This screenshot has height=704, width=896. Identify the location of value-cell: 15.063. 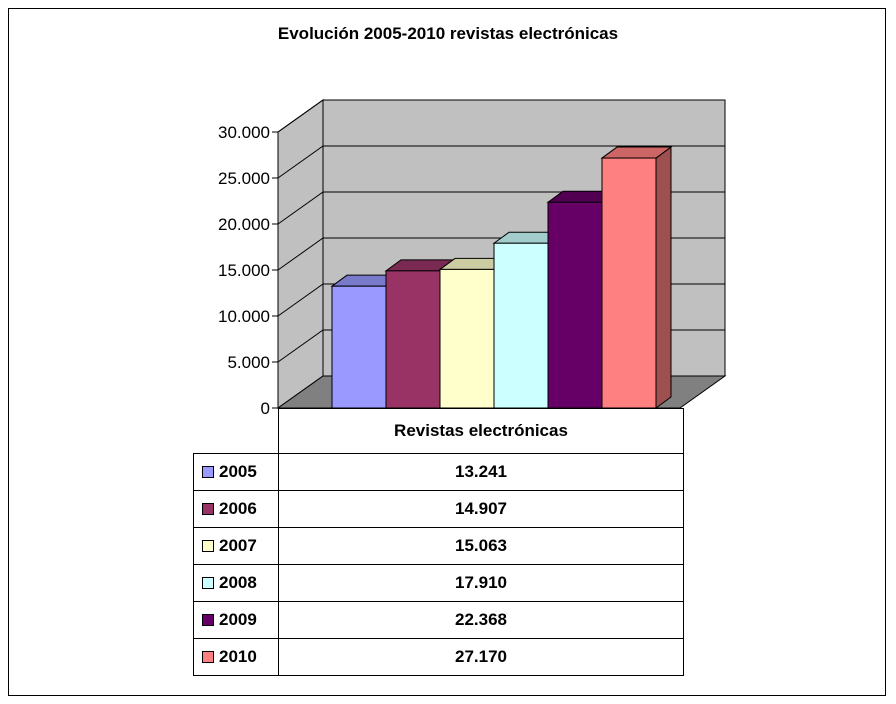
(481, 546).